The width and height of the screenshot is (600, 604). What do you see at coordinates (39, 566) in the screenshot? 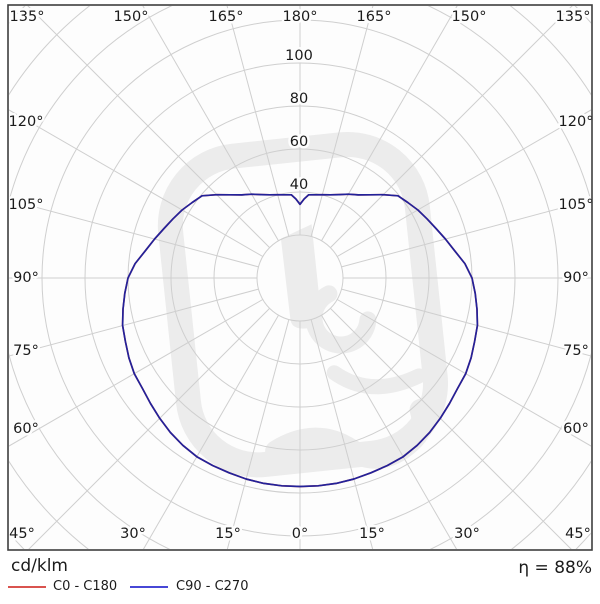
I see `unit-label: cd/klm` at bounding box center [39, 566].